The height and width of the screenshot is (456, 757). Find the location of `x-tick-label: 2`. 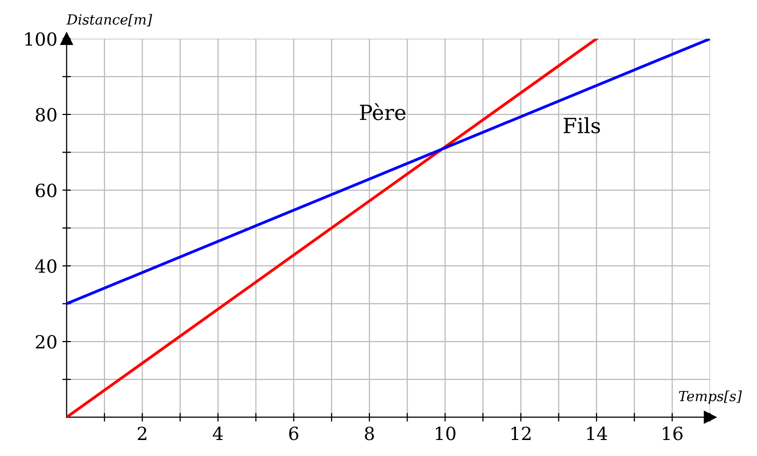

x-tick-label: 2 is located at coordinates (142, 433).